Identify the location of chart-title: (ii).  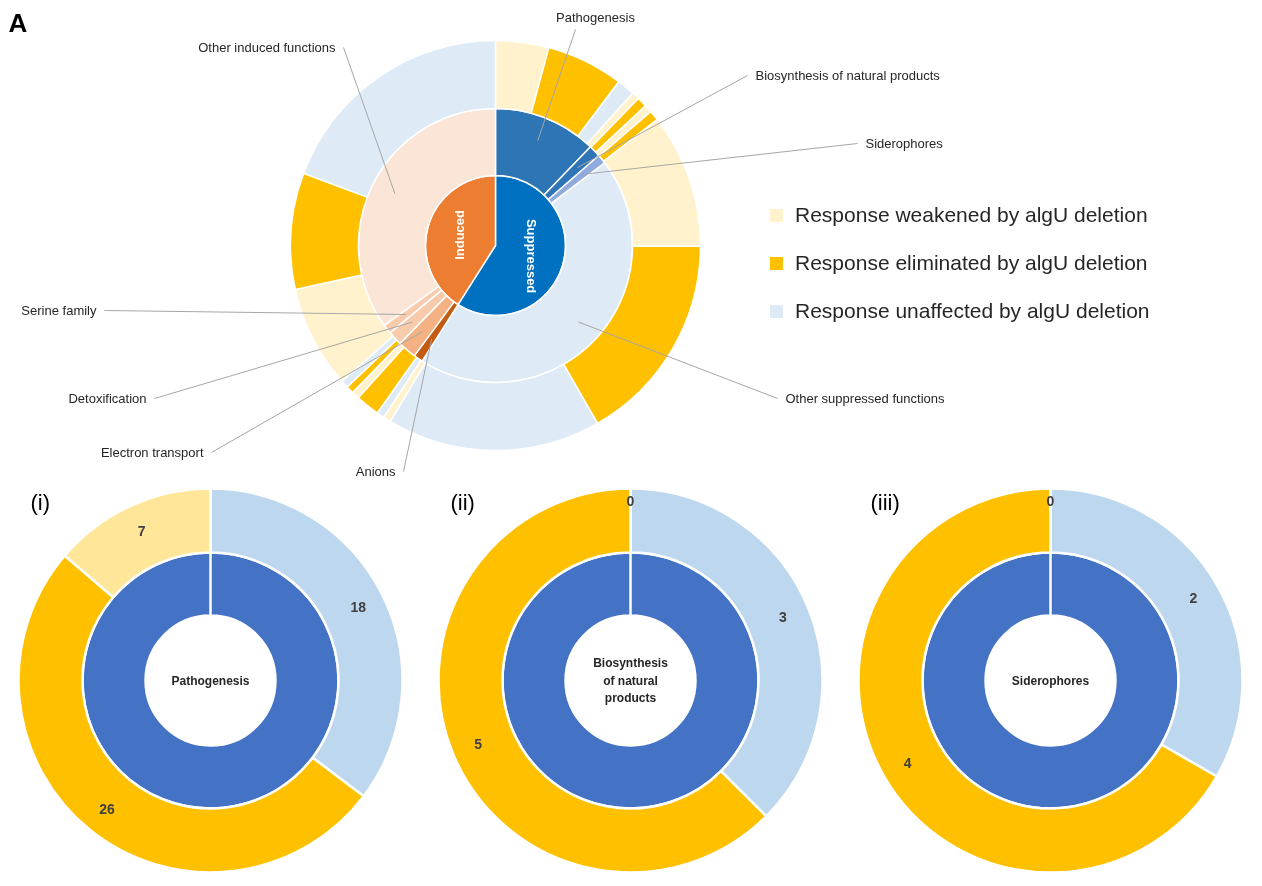
(462, 502).